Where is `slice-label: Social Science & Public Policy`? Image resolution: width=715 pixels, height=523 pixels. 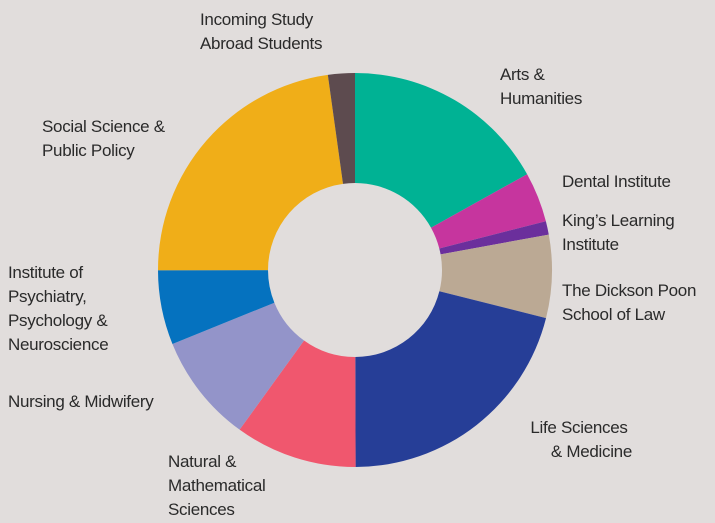 slice-label: Social Science & Public Policy is located at coordinates (105, 138).